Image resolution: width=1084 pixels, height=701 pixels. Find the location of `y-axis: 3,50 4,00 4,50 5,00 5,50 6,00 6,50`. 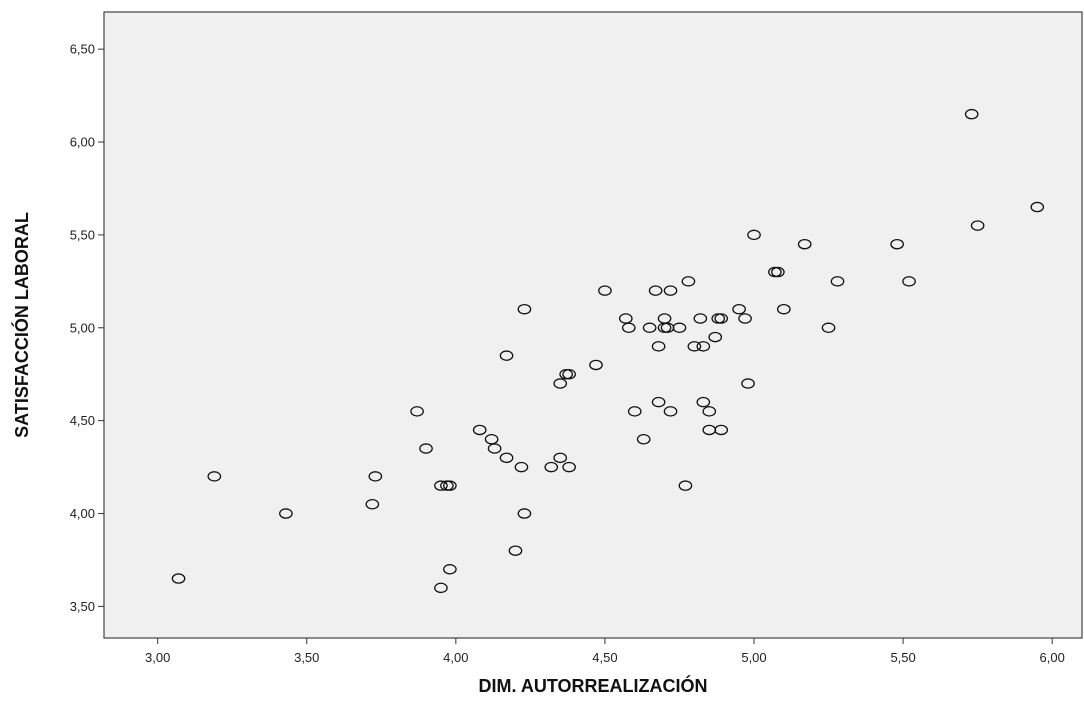

y-axis: 3,50 4,00 4,50 5,00 5,50 6,00 6,50 is located at coordinates (87, 328).